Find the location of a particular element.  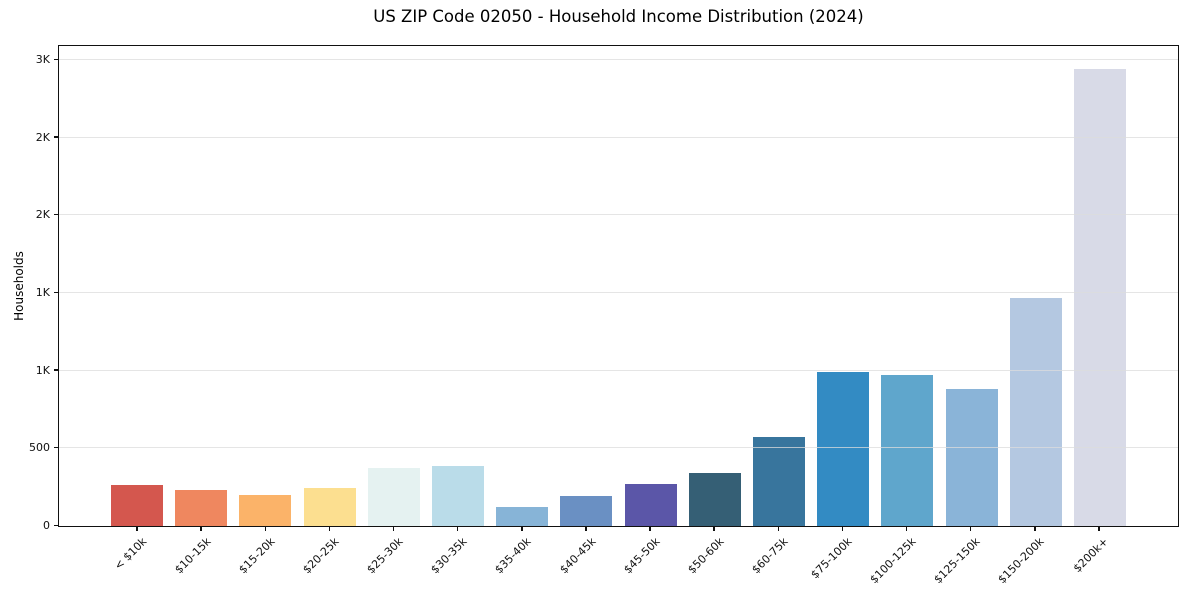

bar-$35-40k is located at coordinates (522, 516).